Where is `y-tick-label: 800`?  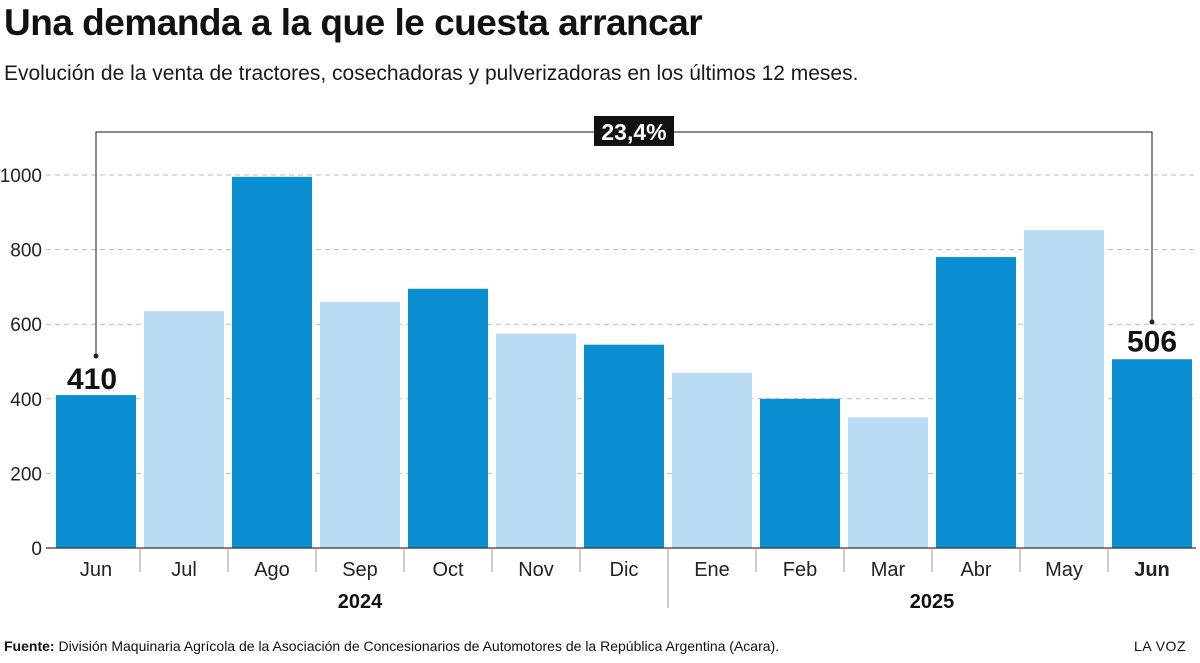 y-tick-label: 800 is located at coordinates (26, 251).